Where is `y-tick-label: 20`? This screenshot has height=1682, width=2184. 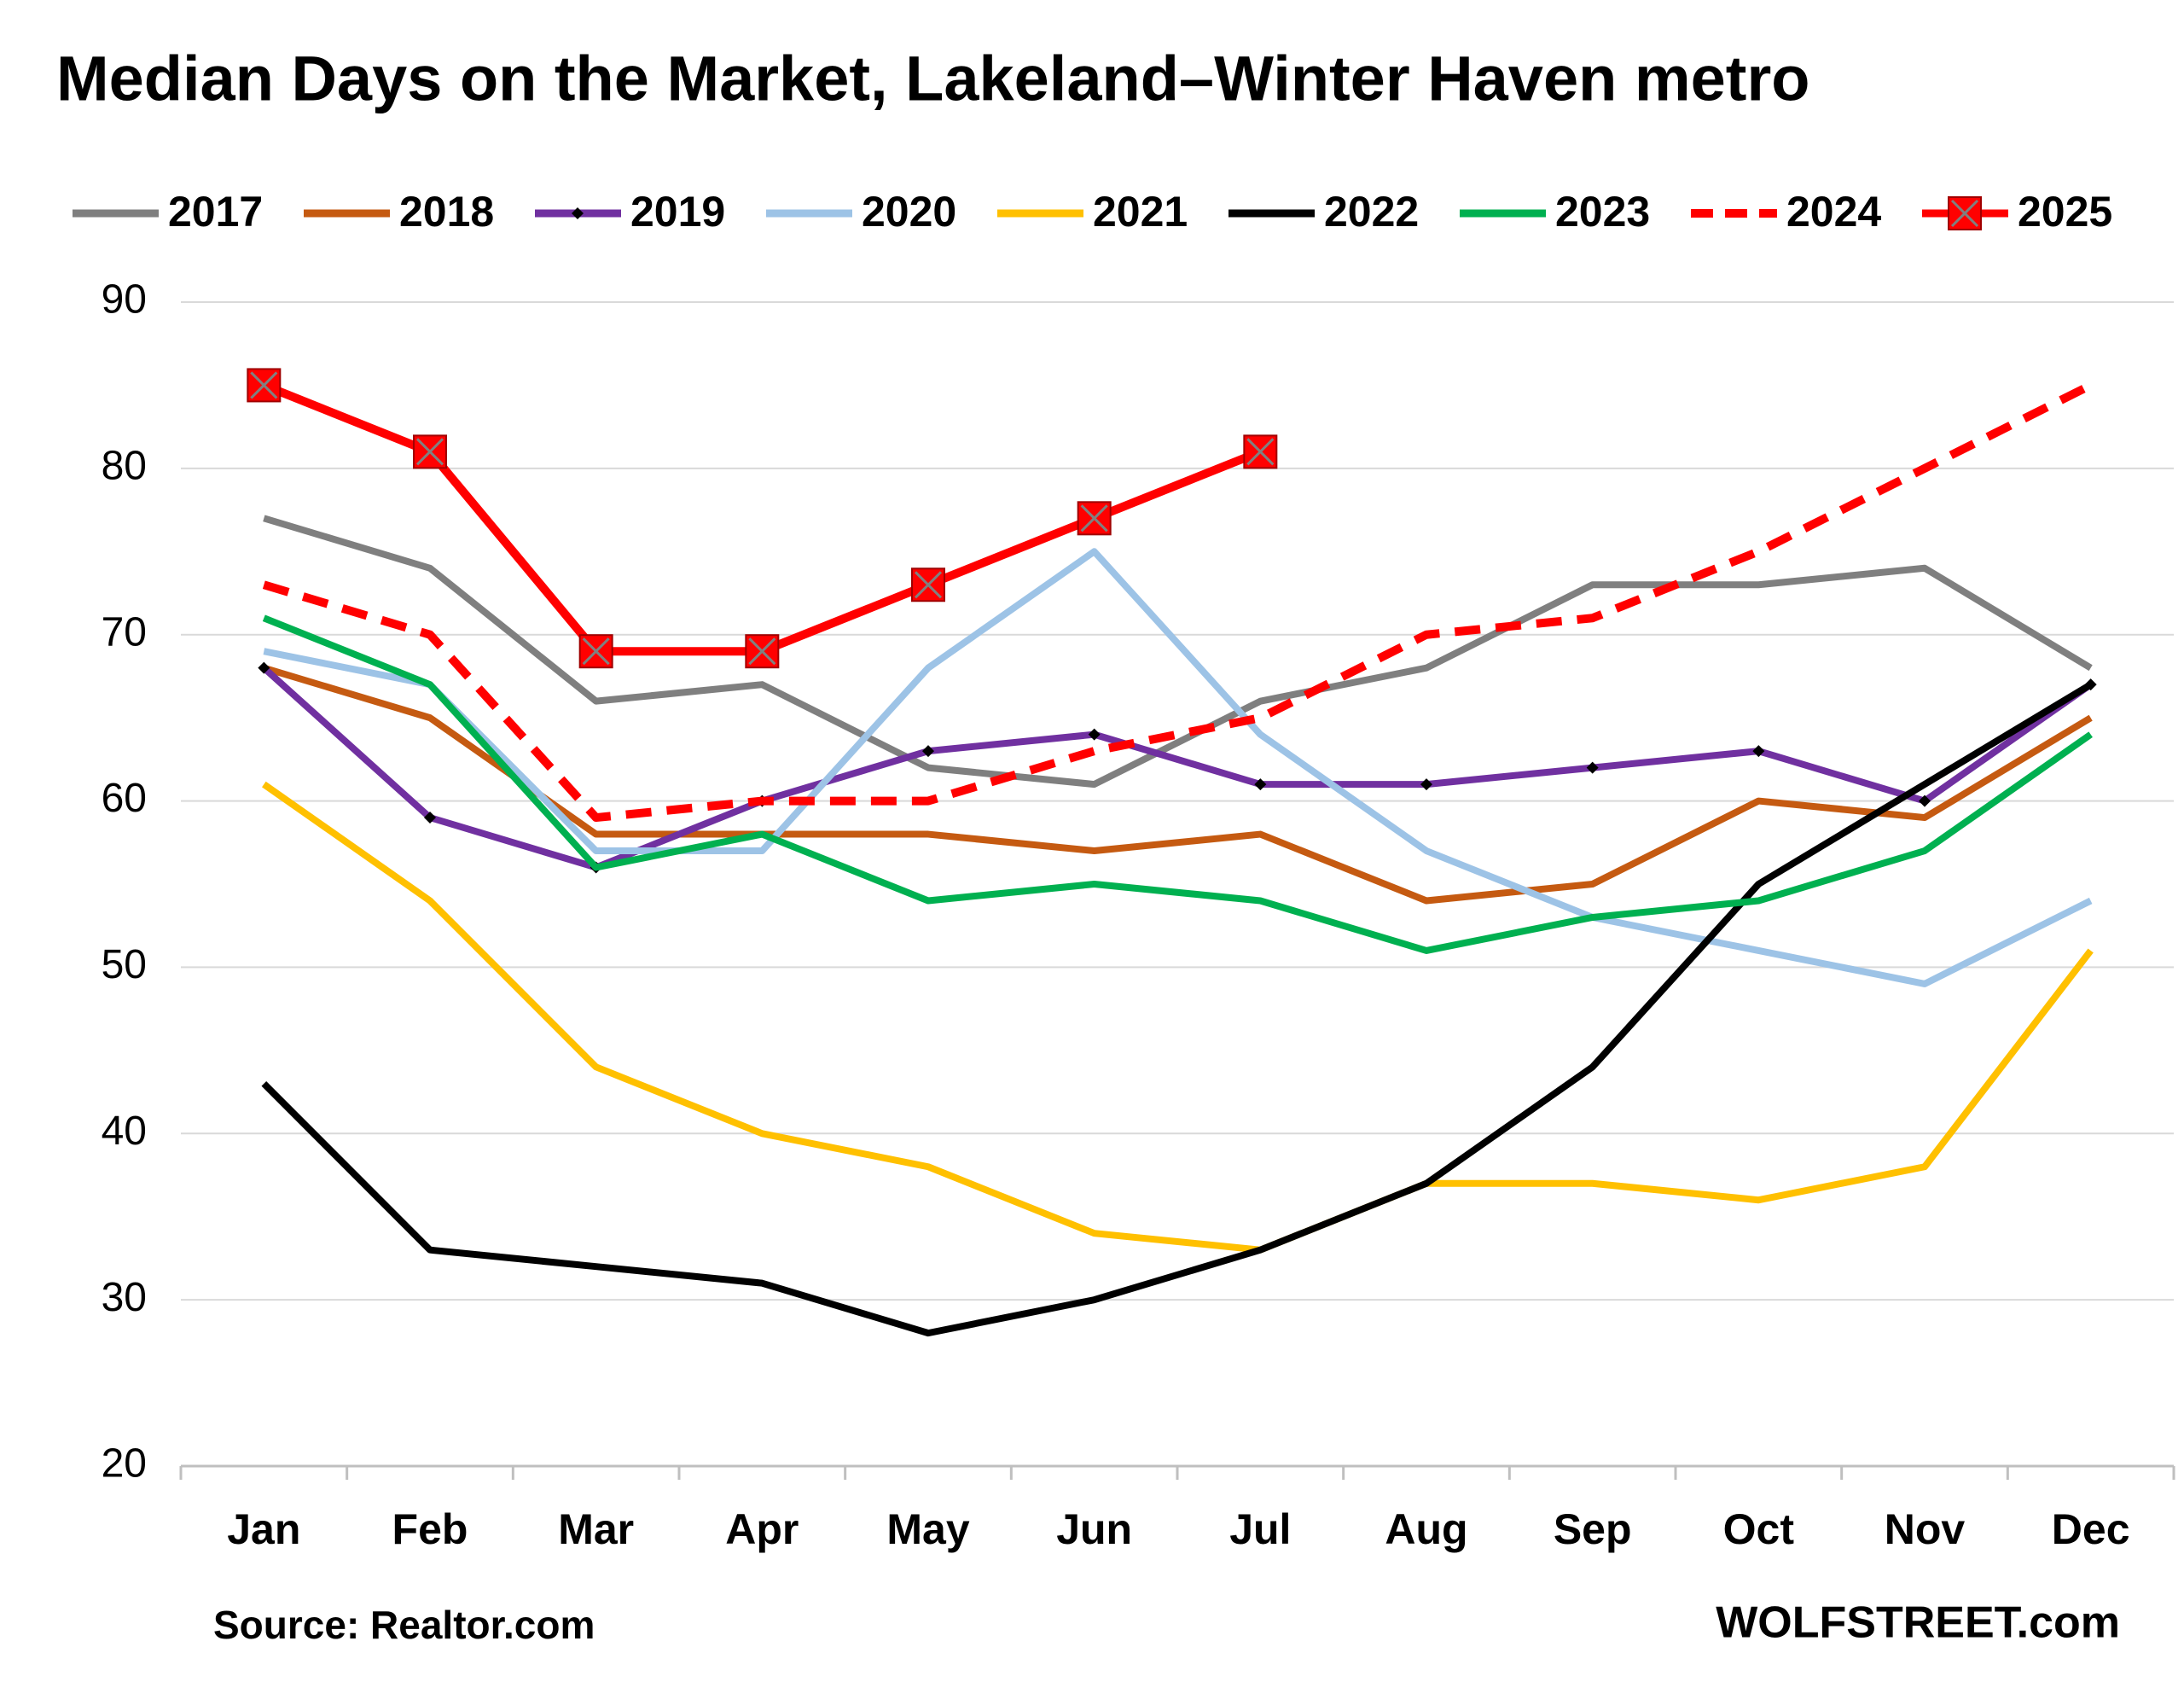 y-tick-label: 20 is located at coordinates (124, 1464).